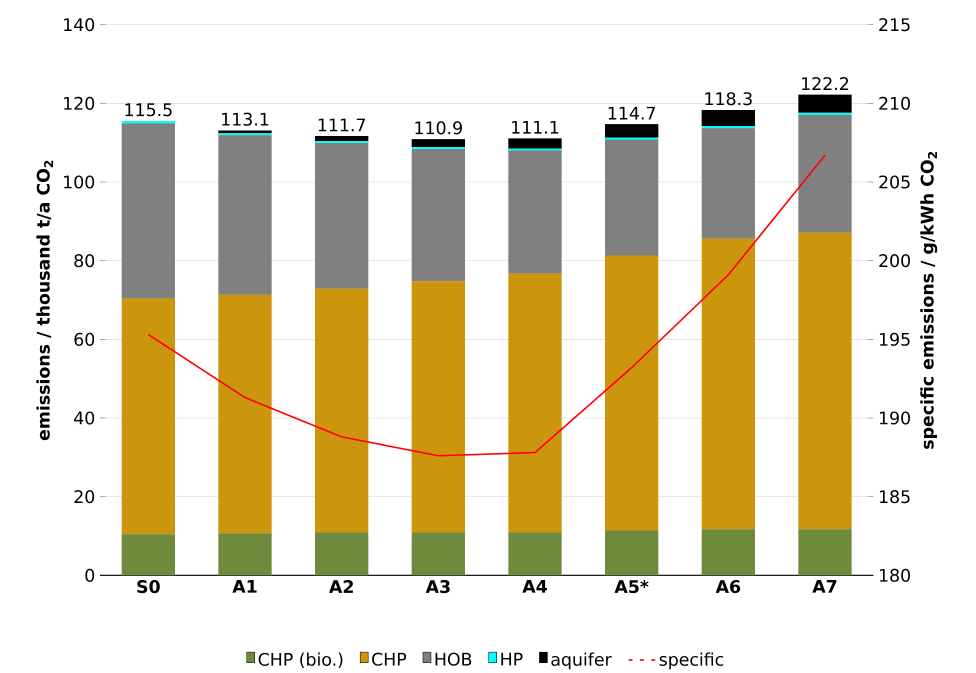  I want to click on total-label: 111.1, so click(535, 127).